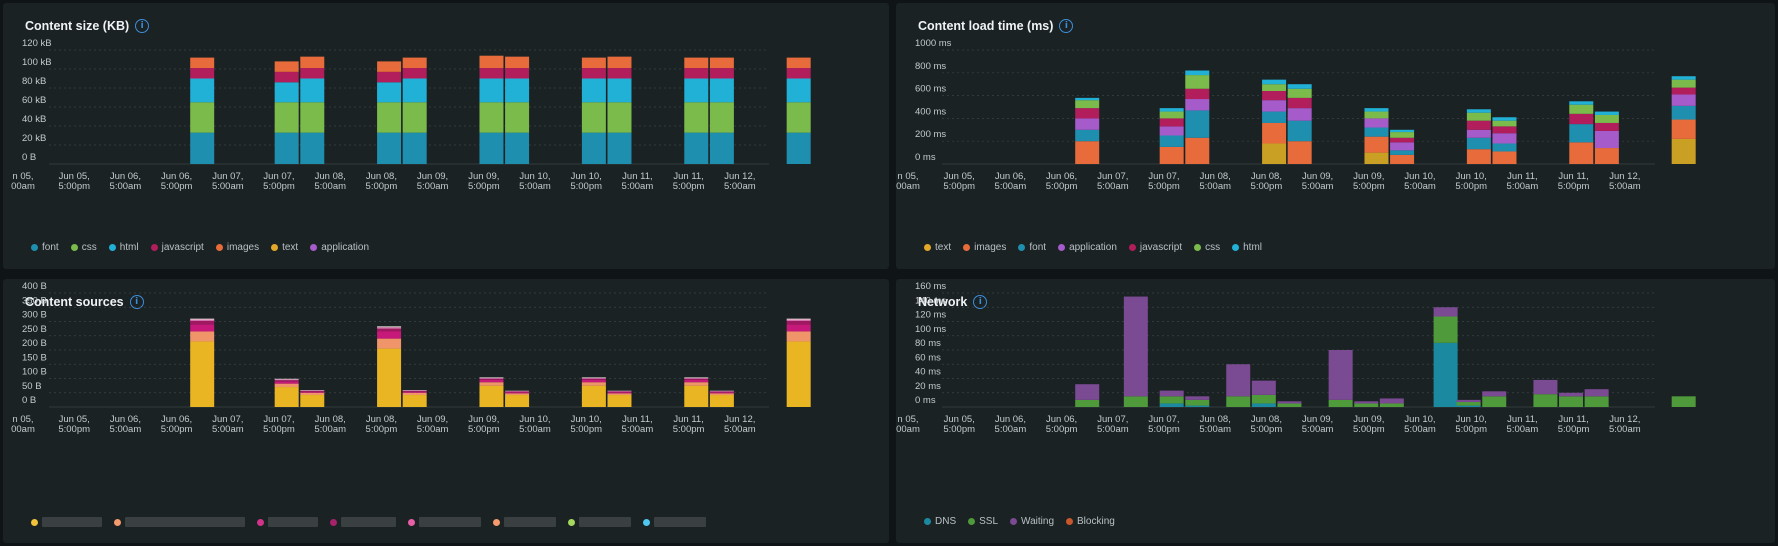 This screenshot has height=546, width=1778. What do you see at coordinates (23, 429) in the screenshot?
I see `x-tick-line: 00am` at bounding box center [23, 429].